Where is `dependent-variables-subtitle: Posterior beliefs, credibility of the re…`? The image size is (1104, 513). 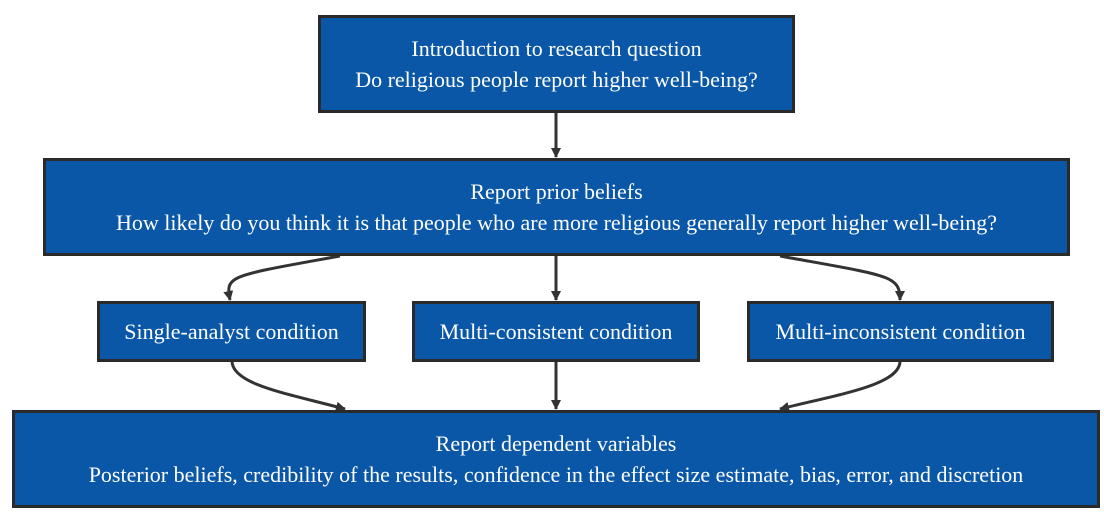
dependent-variables-subtitle: Posterior beliefs, credibility of the re… is located at coordinates (556, 474).